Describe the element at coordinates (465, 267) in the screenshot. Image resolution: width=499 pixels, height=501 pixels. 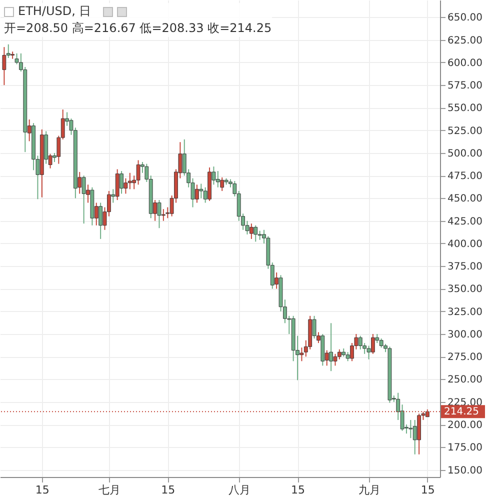
I see `y-tick-label: 375.00` at that location.